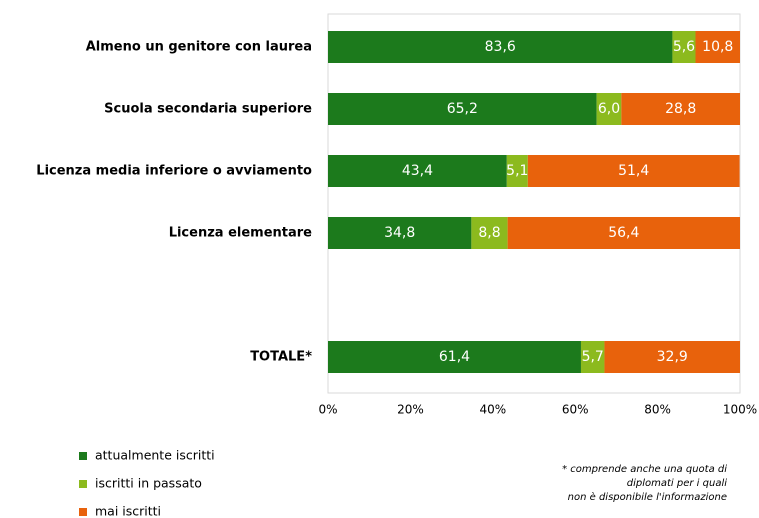 The width and height of the screenshot is (759, 518). I want to click on value-label: 32,9, so click(672, 357).